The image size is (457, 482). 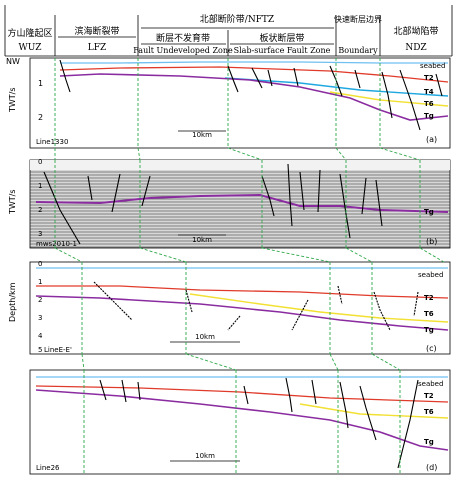 What do you see at coordinates (429, 104) in the screenshot?
I see `horizon-t6-a: T6` at bounding box center [429, 104].